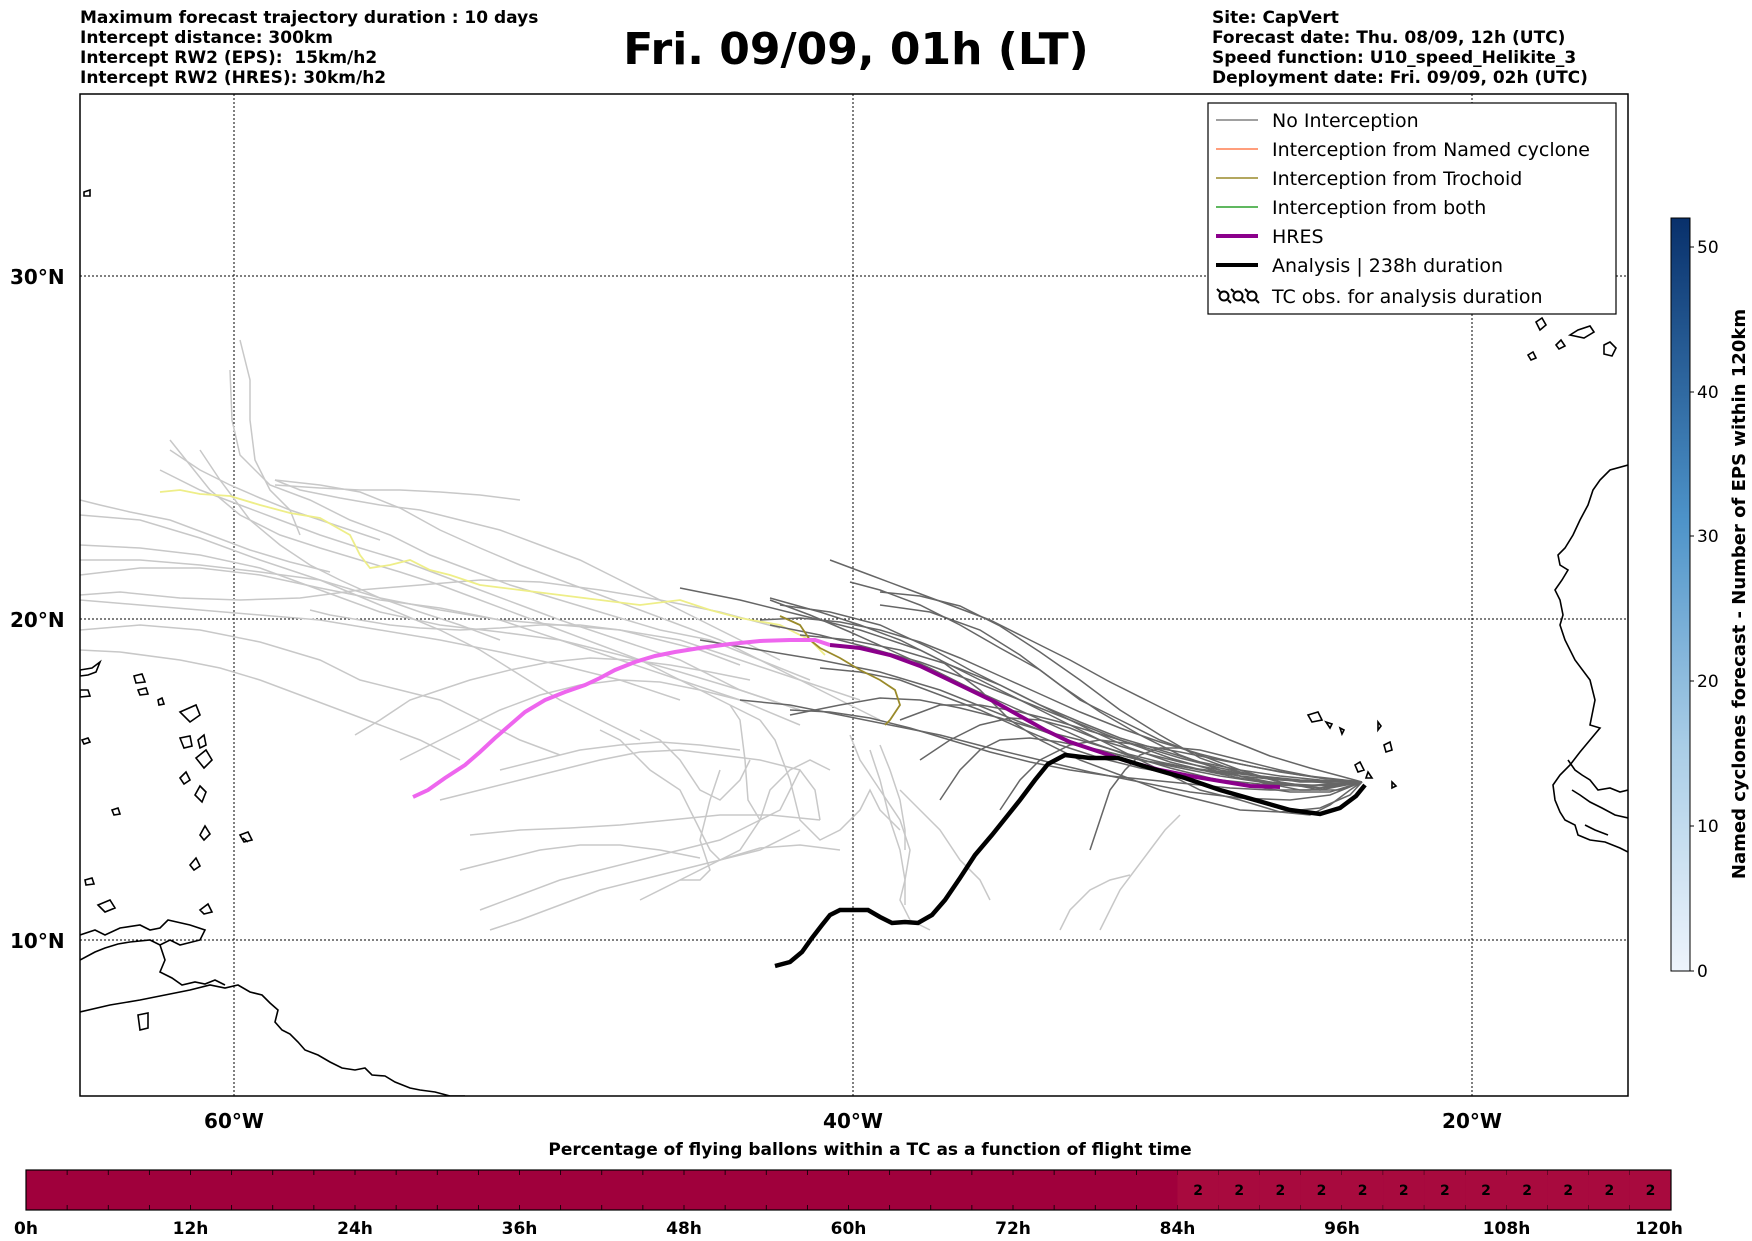 Image resolution: width=1752 pixels, height=1241 pixels. Describe the element at coordinates (1590, 658) in the screenshot. I see `coastline-africa` at that location.